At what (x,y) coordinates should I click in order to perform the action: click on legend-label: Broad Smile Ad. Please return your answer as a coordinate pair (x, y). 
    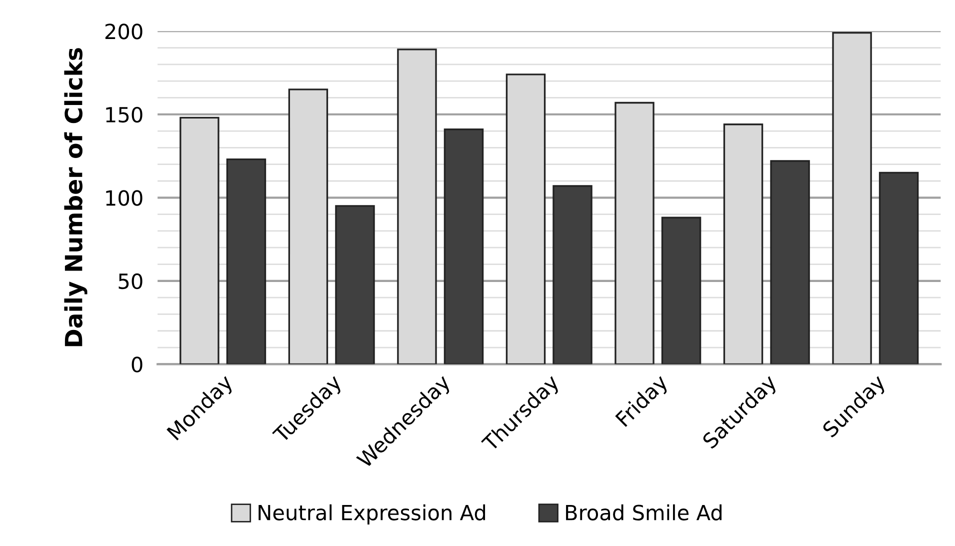
    Looking at the image, I should click on (644, 512).